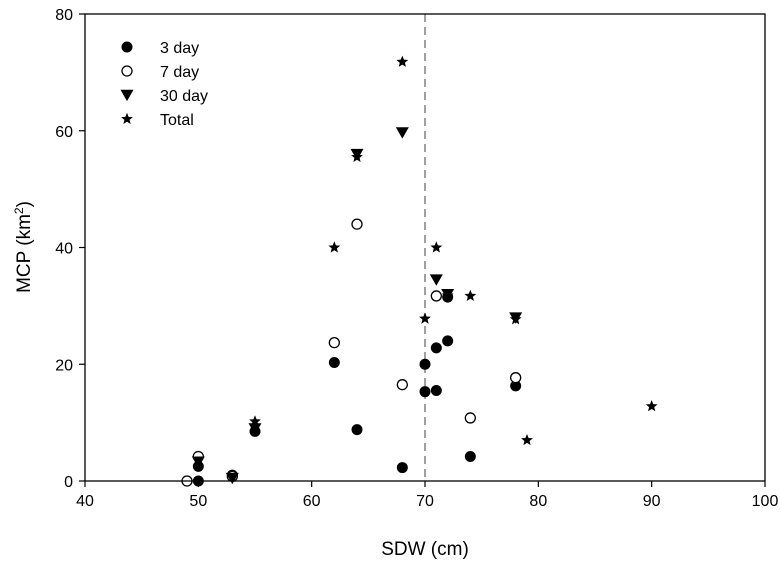  I want to click on y-axis-title-sup: 2, so click(19, 210).